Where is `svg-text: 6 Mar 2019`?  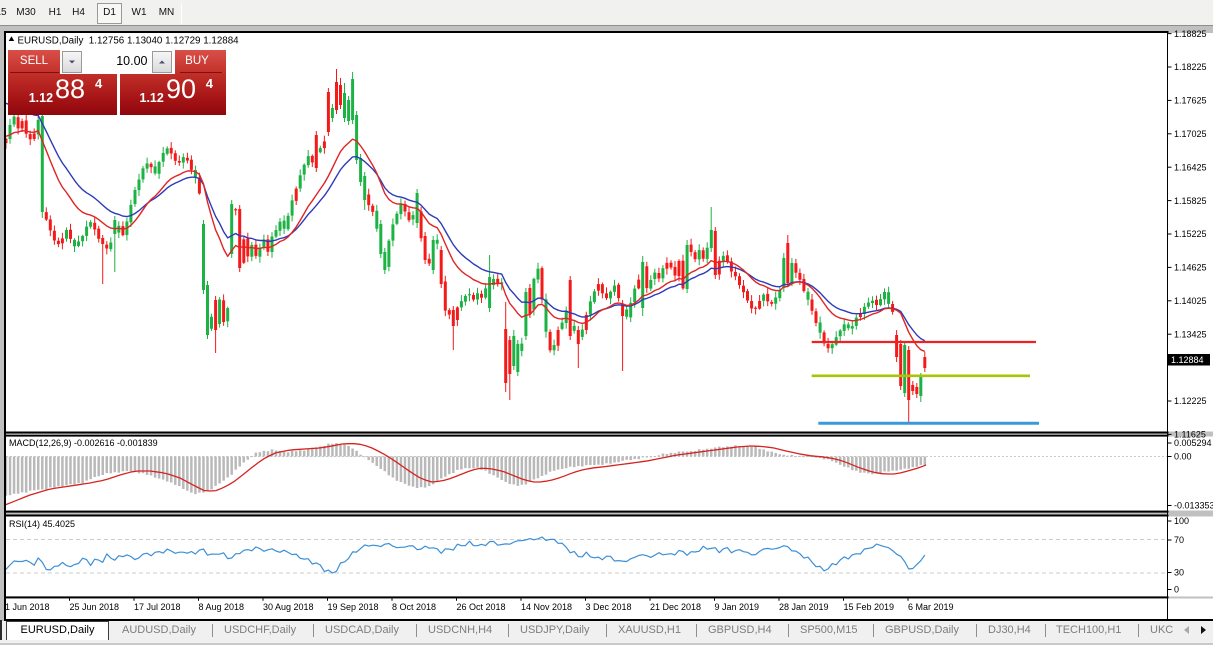
svg-text: 6 Mar 2019 is located at coordinates (931, 607).